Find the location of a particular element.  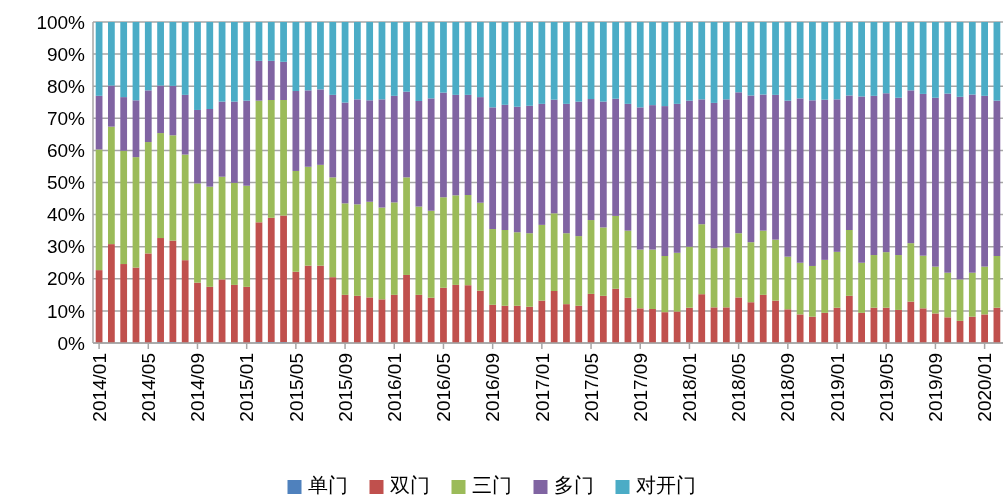

legend-label: 多门 is located at coordinates (573, 485).